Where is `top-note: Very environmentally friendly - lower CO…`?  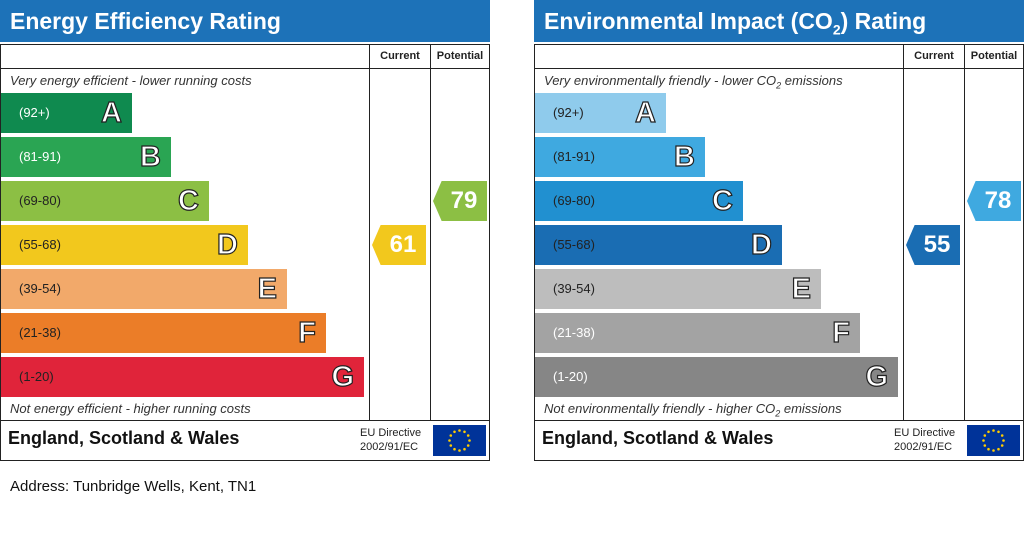 top-note: Very environmentally friendly - lower CO… is located at coordinates (693, 82).